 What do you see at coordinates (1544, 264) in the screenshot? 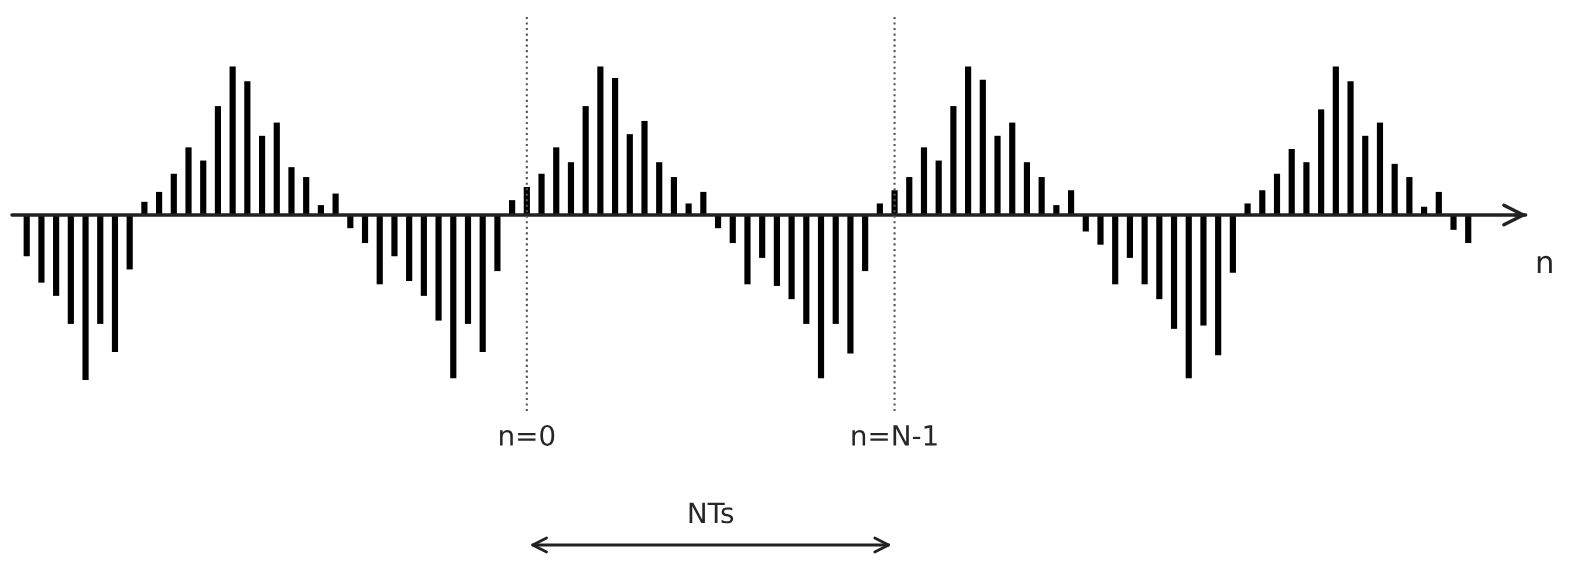
I see `x-axis-title: n` at bounding box center [1544, 264].